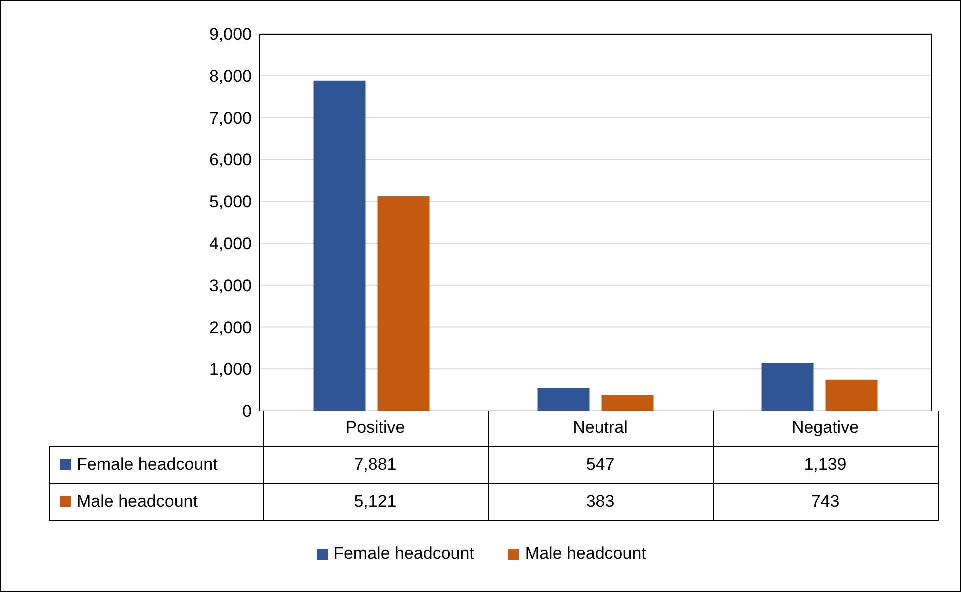 The height and width of the screenshot is (592, 961). I want to click on y-tick-label: 2,000, so click(230, 328).